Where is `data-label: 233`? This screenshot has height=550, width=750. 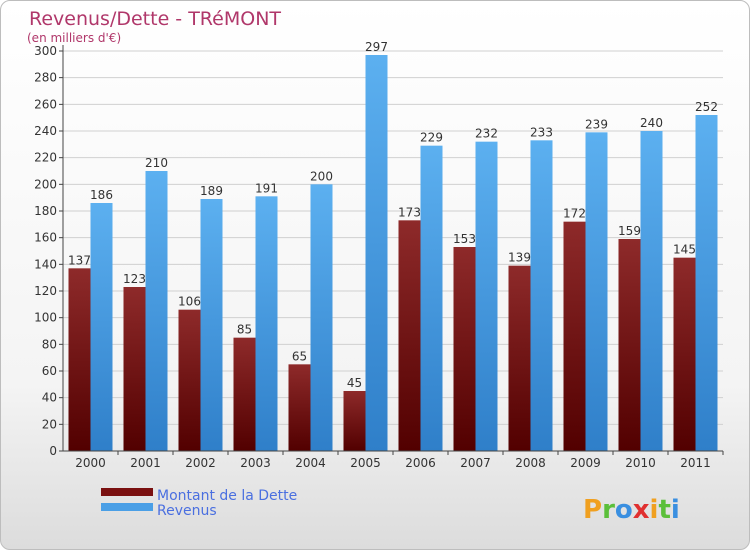 data-label: 233 is located at coordinates (541, 132).